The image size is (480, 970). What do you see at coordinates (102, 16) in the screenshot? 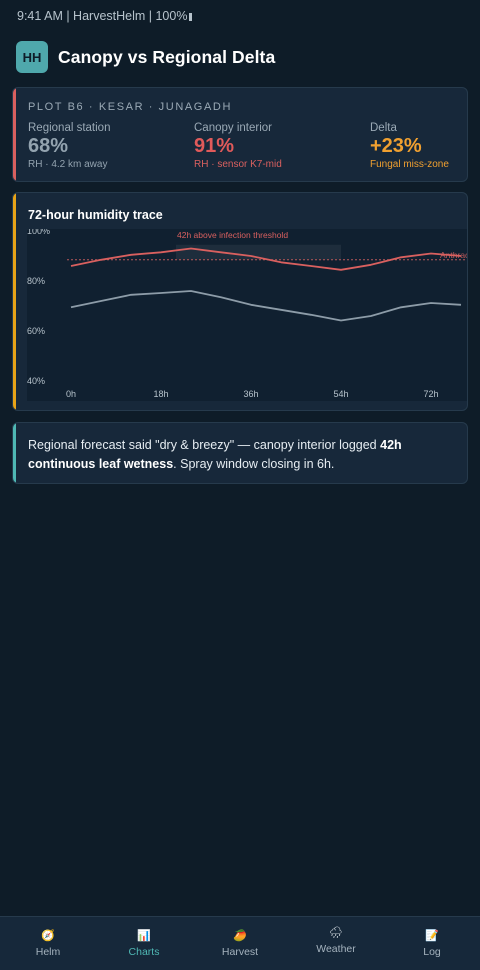
I see `status-text: 9:41 AM | HarvestHelm | 100%` at bounding box center [102, 16].